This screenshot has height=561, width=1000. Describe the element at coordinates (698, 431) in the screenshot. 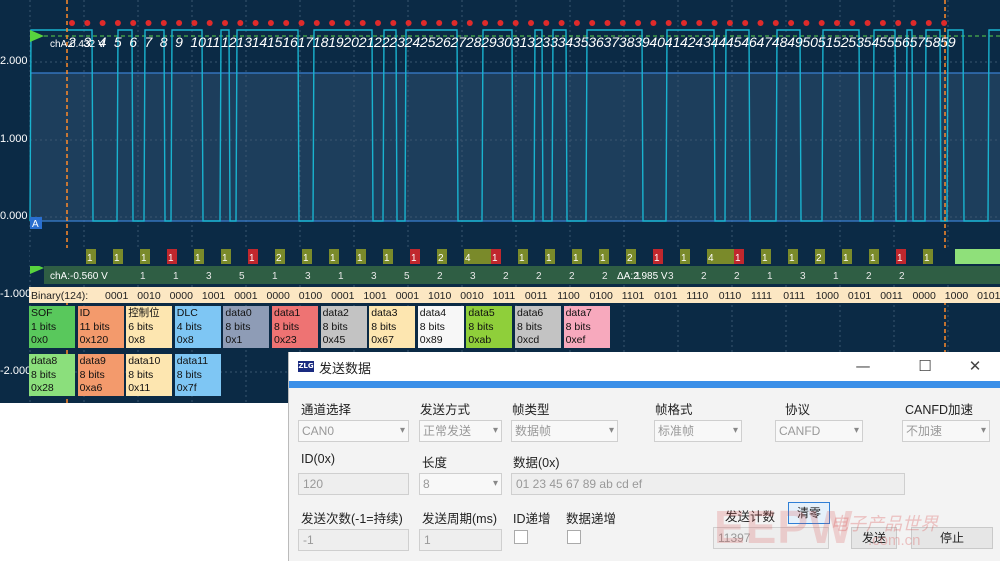

I see `frame-format-select: 标准帧 ▾` at that location.